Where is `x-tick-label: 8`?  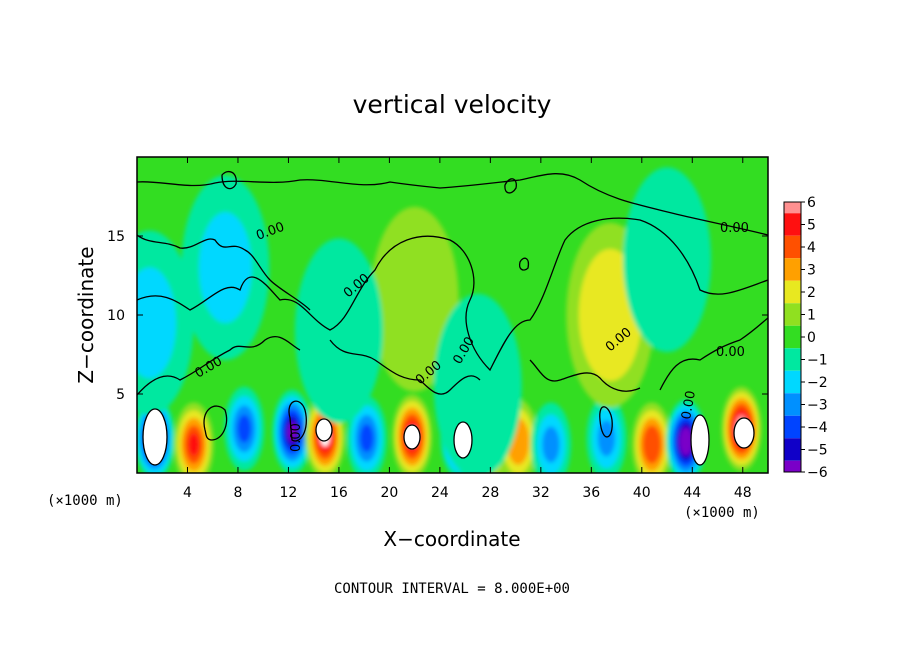
x-tick-label: 8 is located at coordinates (237, 493).